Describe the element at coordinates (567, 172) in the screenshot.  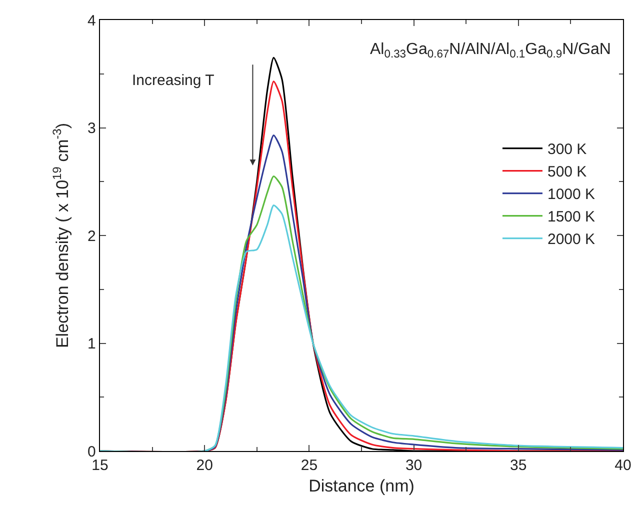
I see `legend-label: 500 K` at that location.